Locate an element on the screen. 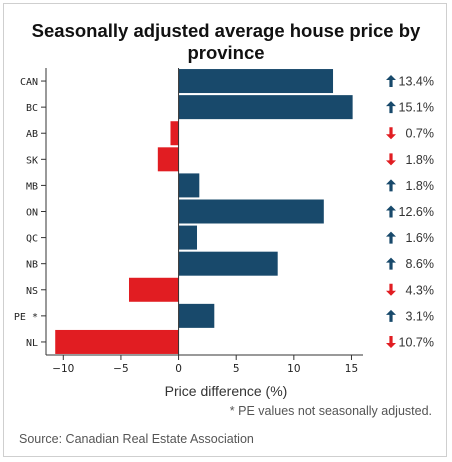  down-arrow-icon-ab is located at coordinates (391, 133).